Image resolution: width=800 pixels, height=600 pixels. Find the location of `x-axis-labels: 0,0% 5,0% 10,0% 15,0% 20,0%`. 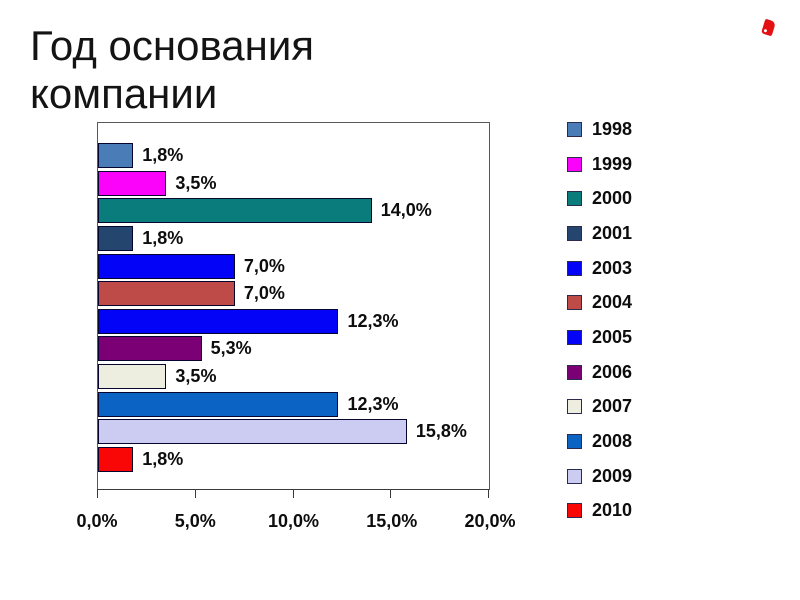

x-axis-labels: 0,0% 5,0% 10,0% 15,0% 20,0% is located at coordinates (295, 523).